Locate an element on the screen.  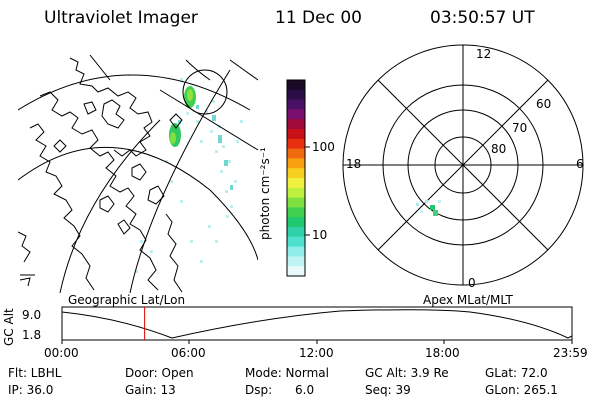
timeline-xtick-3: 18:00 is located at coordinates (442, 353).